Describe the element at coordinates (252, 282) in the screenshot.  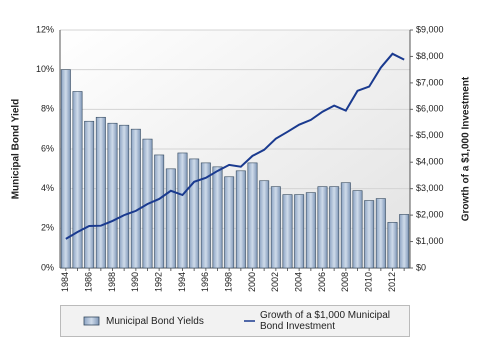
I see `x-tick-label: 2000` at that location.